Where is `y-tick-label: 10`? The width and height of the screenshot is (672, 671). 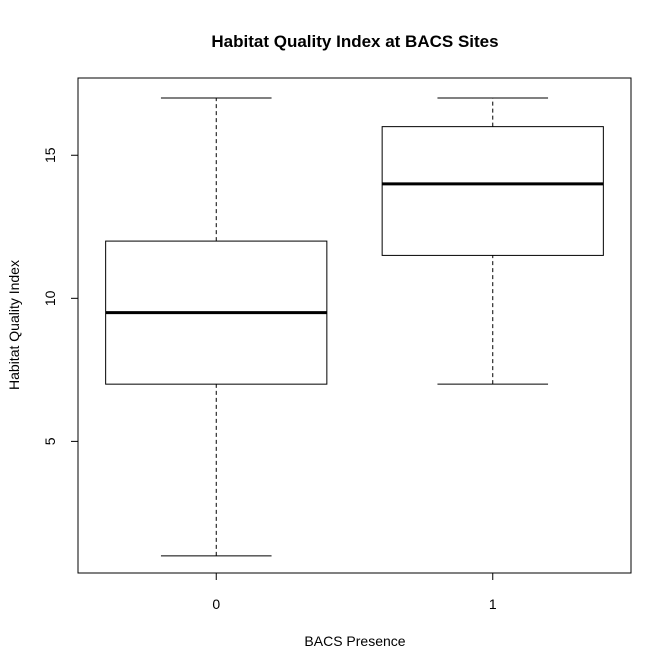 y-tick-label: 10 is located at coordinates (50, 298).